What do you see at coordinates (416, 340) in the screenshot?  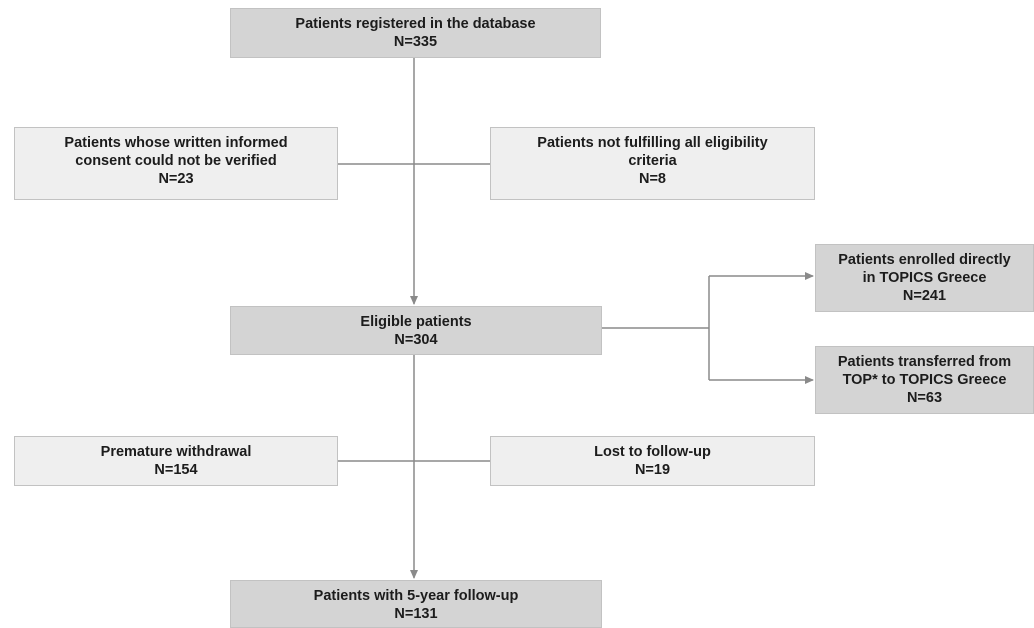 I see `eligible-count: N=304` at bounding box center [416, 340].